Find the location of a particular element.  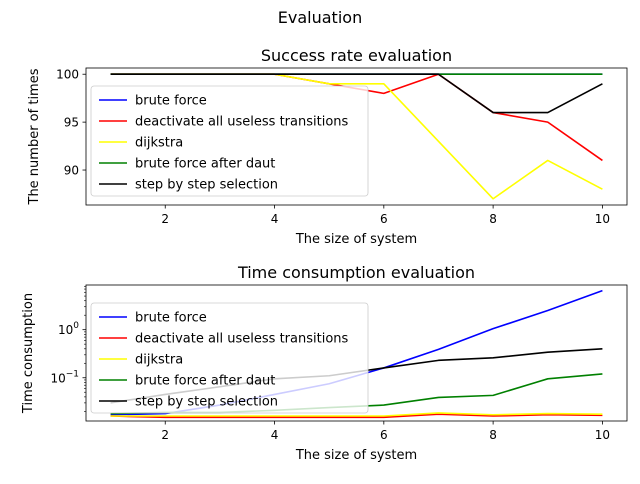

chart1-legend-frame is located at coordinates (229, 141).